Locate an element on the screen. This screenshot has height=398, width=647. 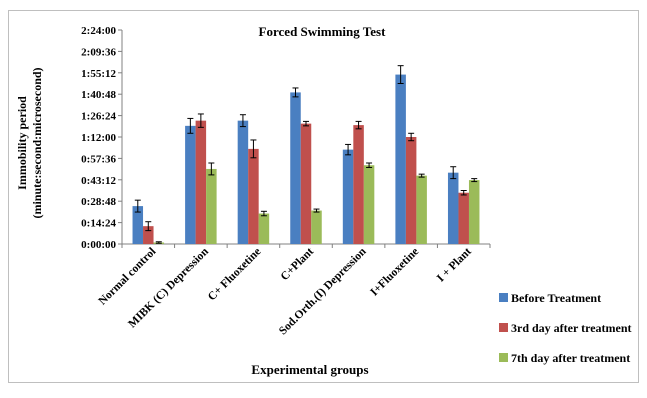
chart-title: Forced Swimming Test is located at coordinates (323, 31).